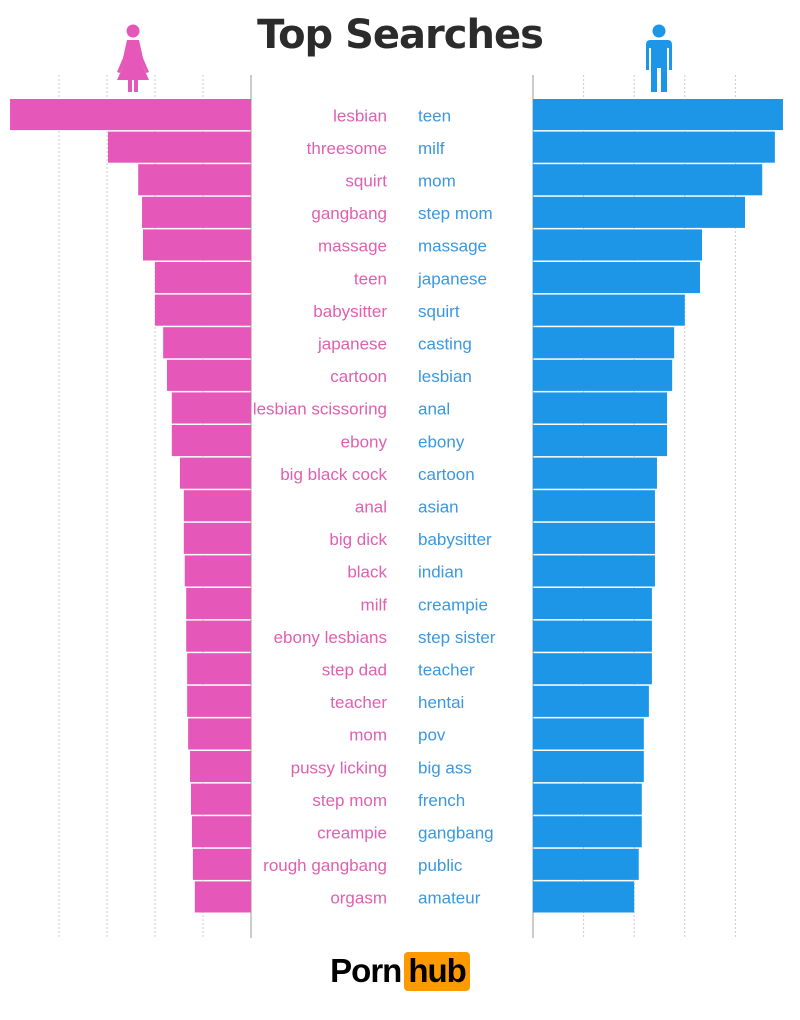 The width and height of the screenshot is (800, 1020). I want to click on label-male: asian, so click(438, 507).